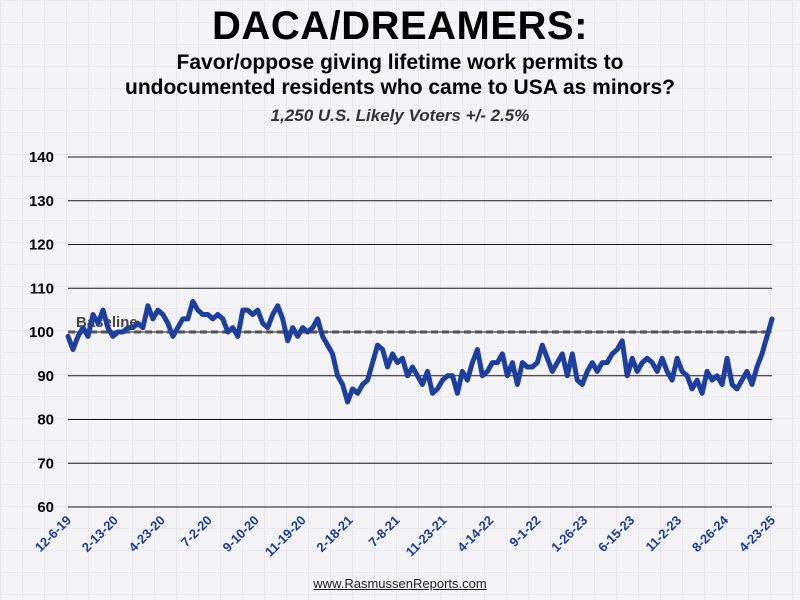 The width and height of the screenshot is (800, 600). What do you see at coordinates (663, 534) in the screenshot?
I see `x-tick-label: 11-2-23` at bounding box center [663, 534].